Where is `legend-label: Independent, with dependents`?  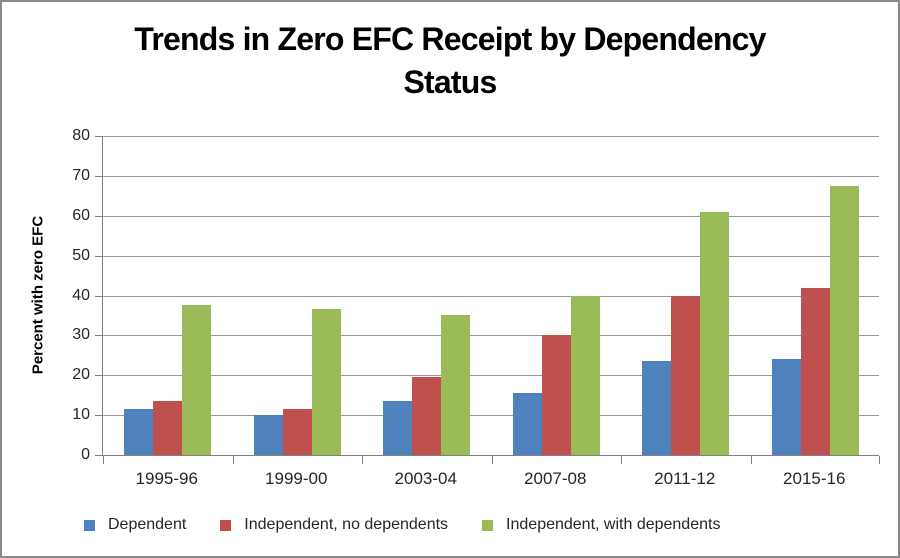
legend-label: Independent, with dependents is located at coordinates (613, 524).